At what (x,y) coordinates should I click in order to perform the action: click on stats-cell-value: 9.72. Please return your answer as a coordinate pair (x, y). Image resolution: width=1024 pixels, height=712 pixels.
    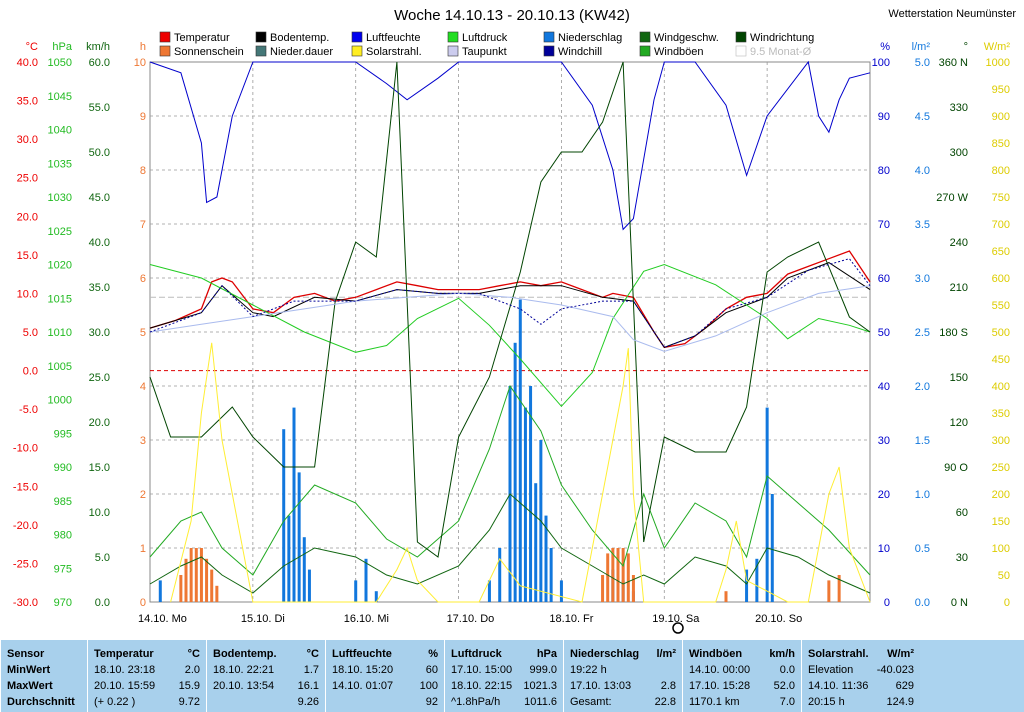
    Looking at the image, I should click on (189, 702).